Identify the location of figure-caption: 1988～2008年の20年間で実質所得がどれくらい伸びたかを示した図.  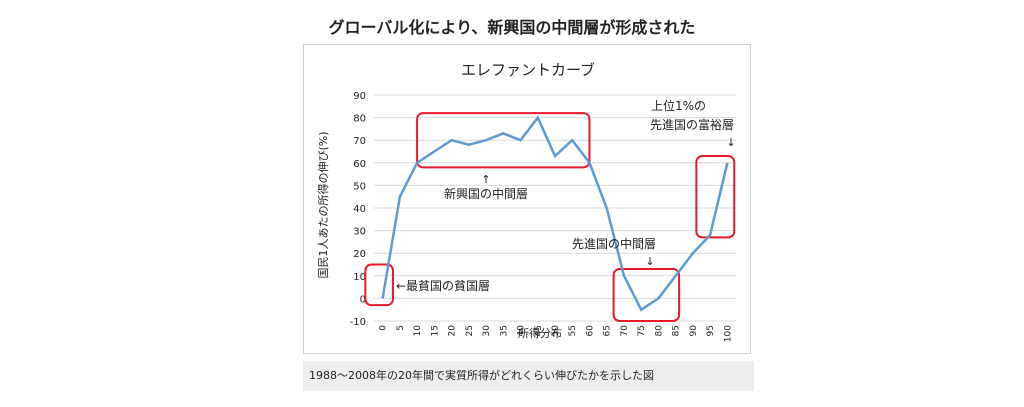
(528, 376).